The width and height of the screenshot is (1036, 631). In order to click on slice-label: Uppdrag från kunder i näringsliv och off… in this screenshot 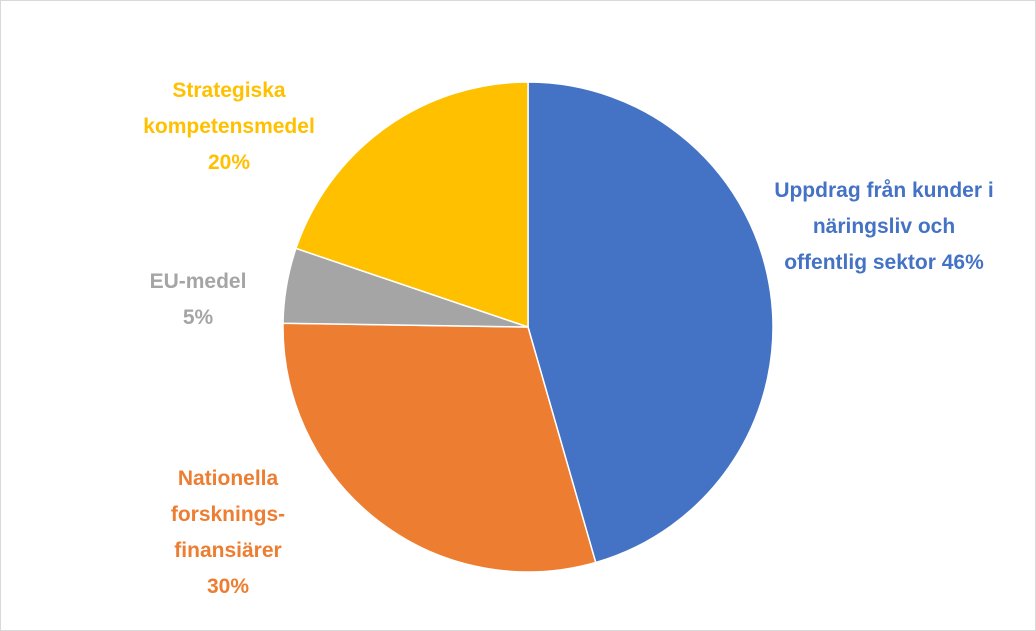, I will do `click(884, 227)`.